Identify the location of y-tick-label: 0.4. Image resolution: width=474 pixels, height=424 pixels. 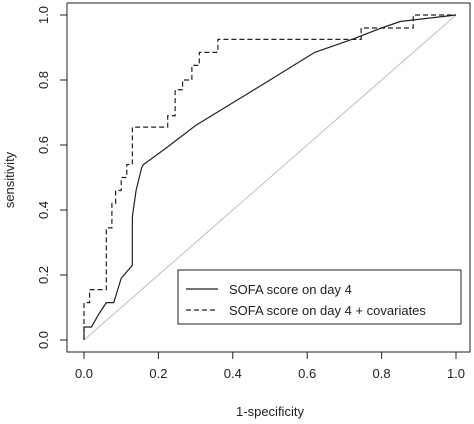
(43, 210).